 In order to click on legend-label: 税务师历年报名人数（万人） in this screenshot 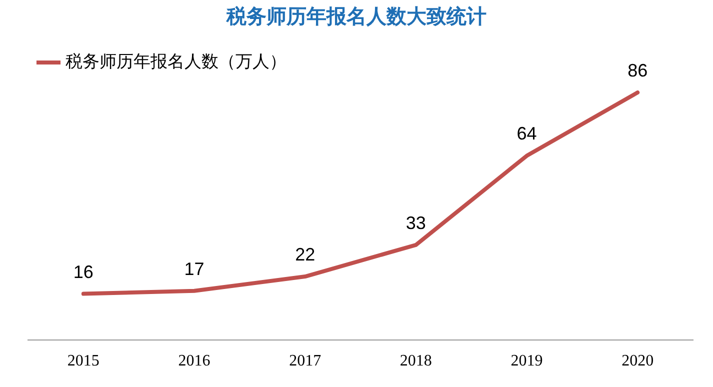, I will do `click(176, 62)`.